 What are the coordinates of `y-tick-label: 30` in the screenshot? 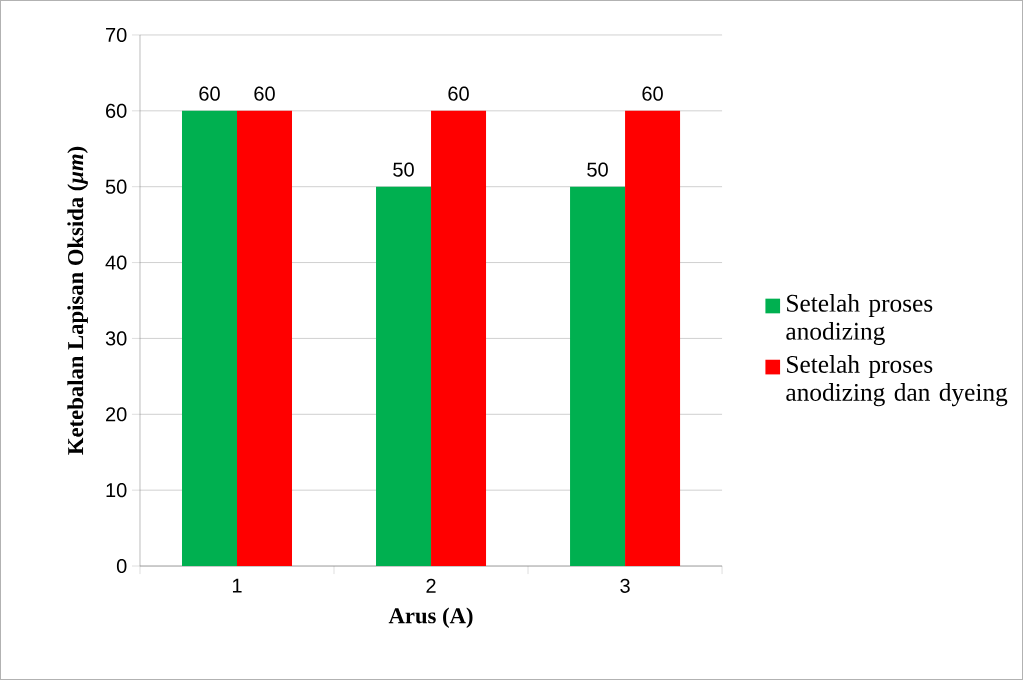 It's located at (116, 338).